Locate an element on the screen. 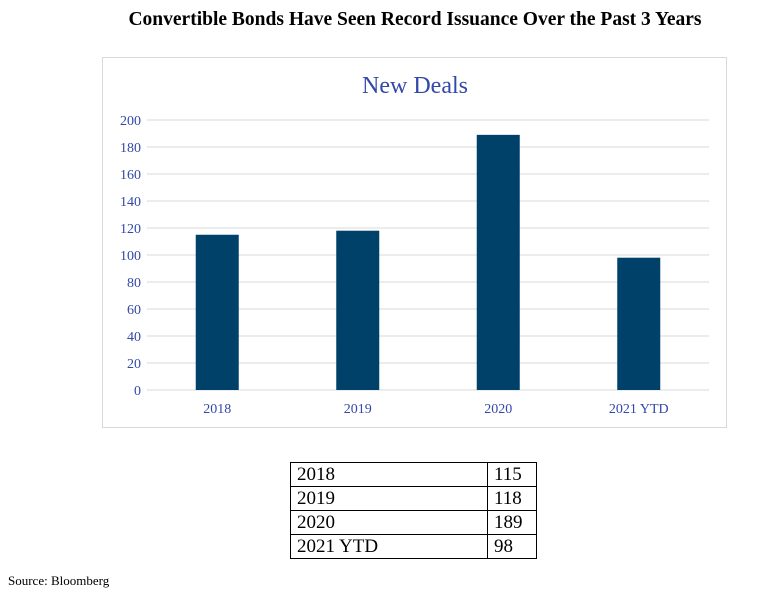 The image size is (763, 600). y-tick-label: 180 is located at coordinates (130, 148).